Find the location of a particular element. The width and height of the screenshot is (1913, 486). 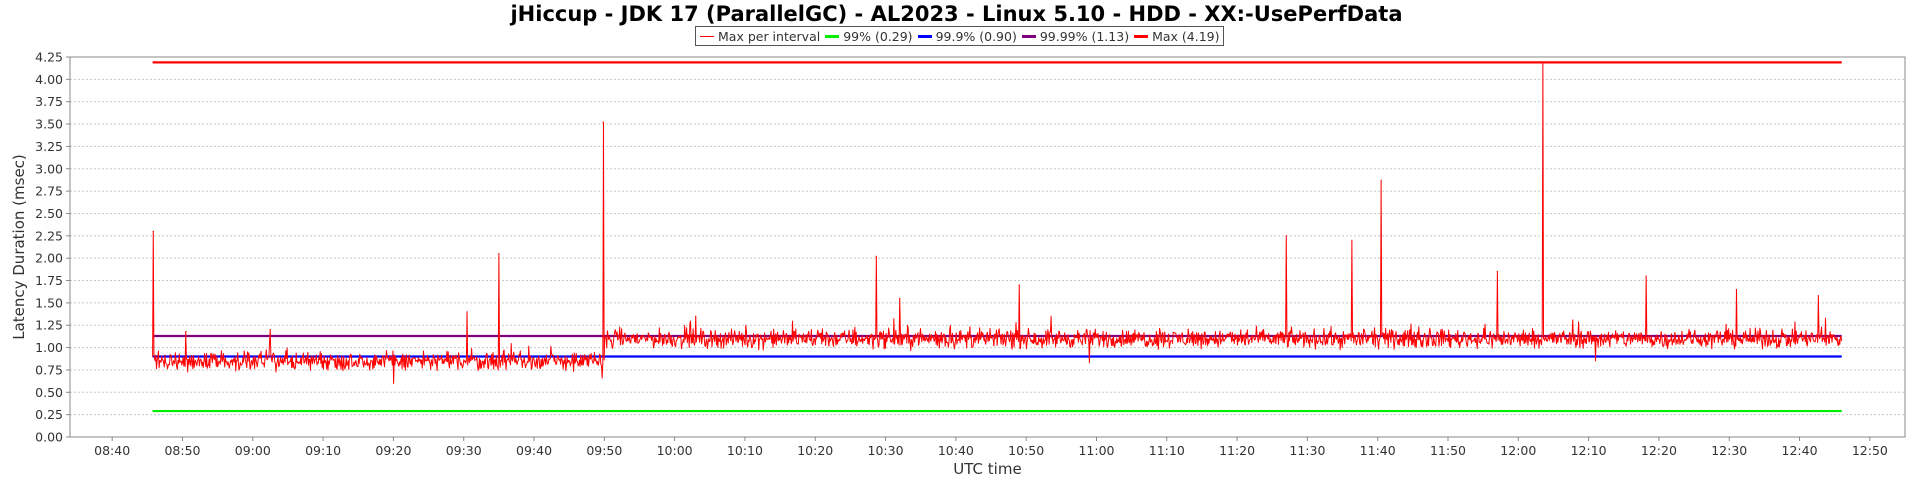

legend-label-p9999: 99.99% (1.13) is located at coordinates (1084, 36).